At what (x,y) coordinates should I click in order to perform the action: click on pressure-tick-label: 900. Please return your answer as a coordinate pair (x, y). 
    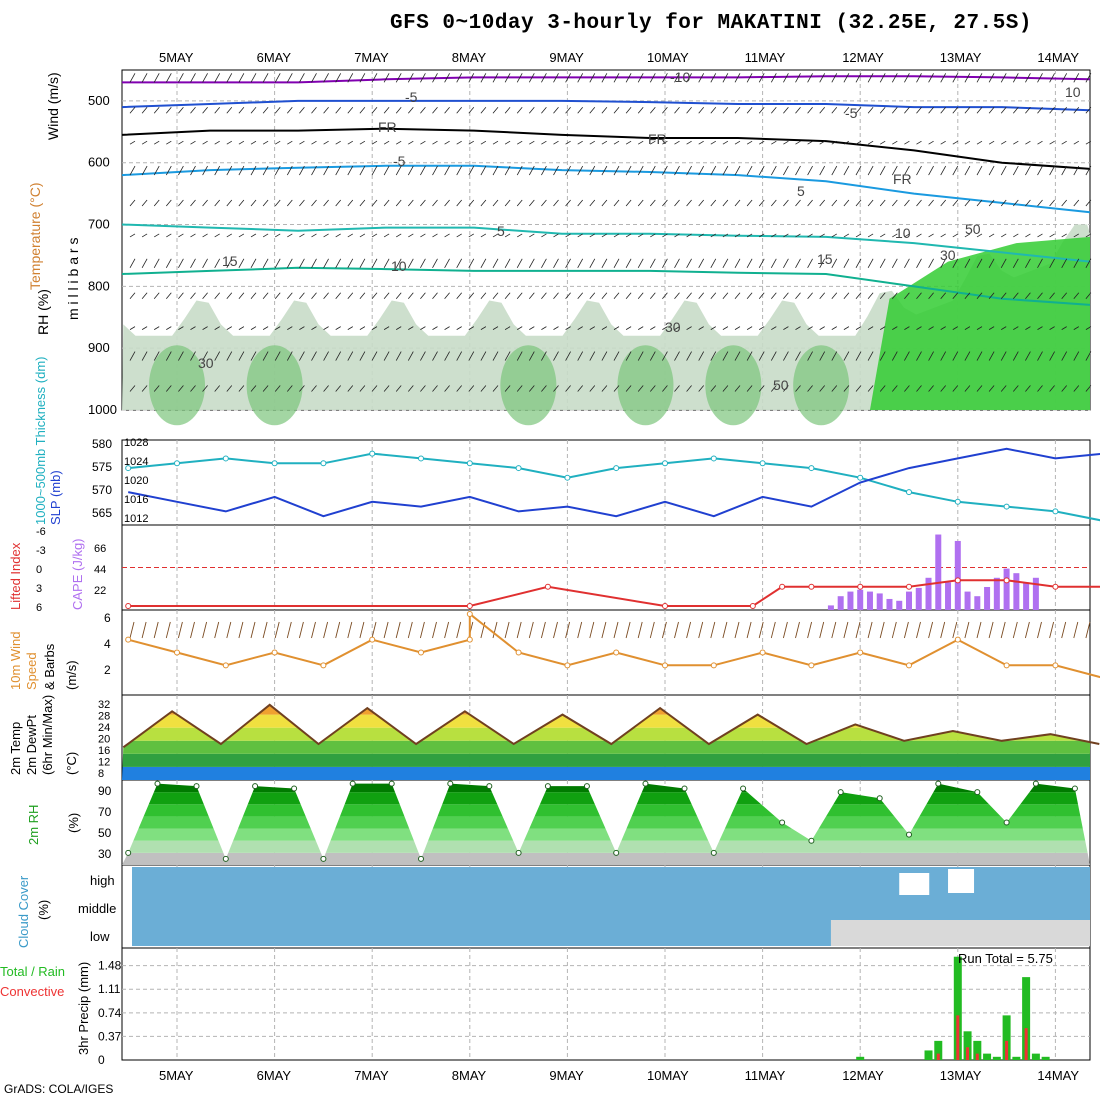
    Looking at the image, I should click on (99, 347).